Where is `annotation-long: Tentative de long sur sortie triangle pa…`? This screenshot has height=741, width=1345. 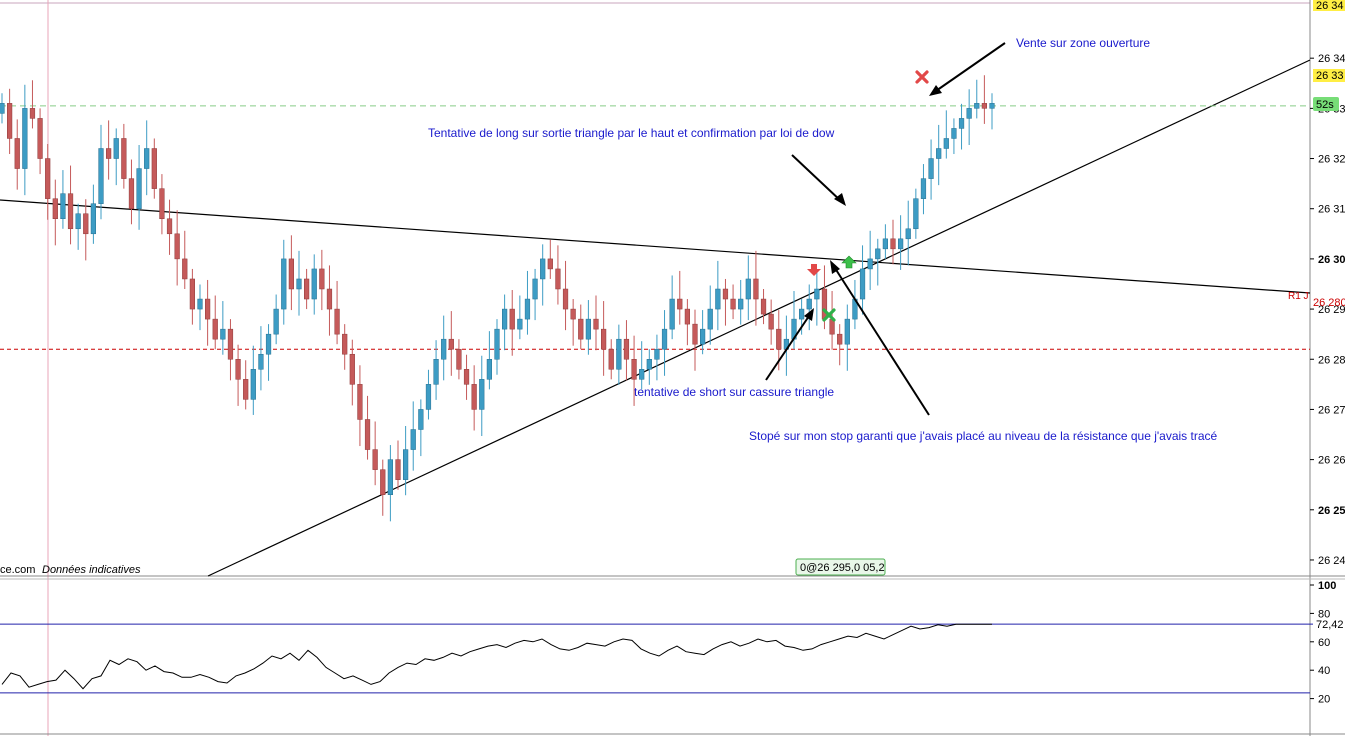
annotation-long: Tentative de long sur sortie triangle pa… is located at coordinates (631, 133).